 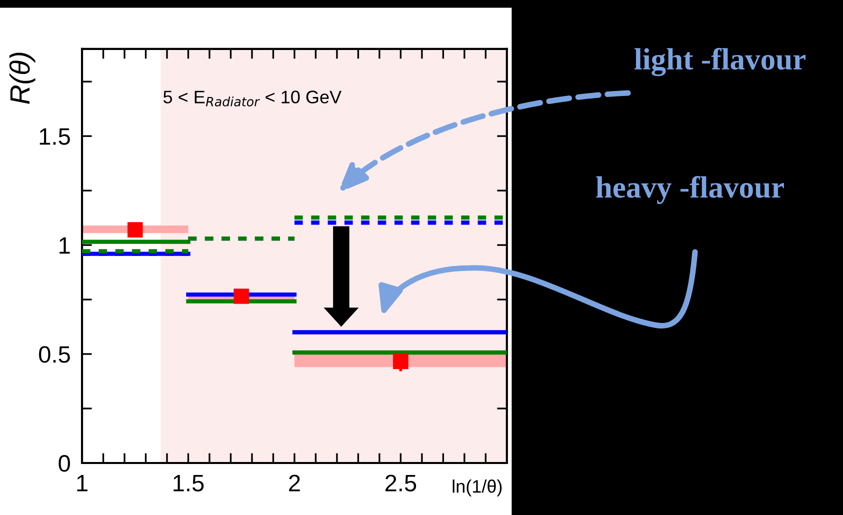 What do you see at coordinates (54, 354) in the screenshot?
I see `y-tick-label: 0.5` at bounding box center [54, 354].